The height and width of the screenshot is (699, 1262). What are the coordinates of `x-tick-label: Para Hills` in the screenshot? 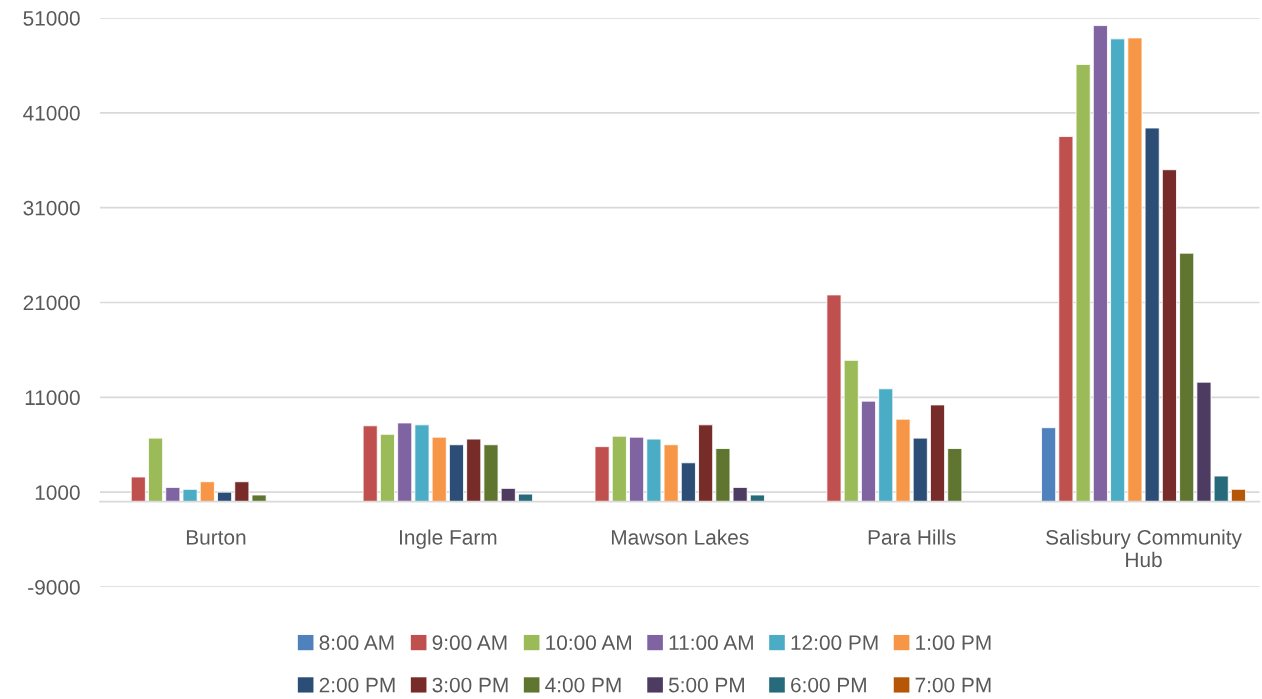 It's located at (912, 537).